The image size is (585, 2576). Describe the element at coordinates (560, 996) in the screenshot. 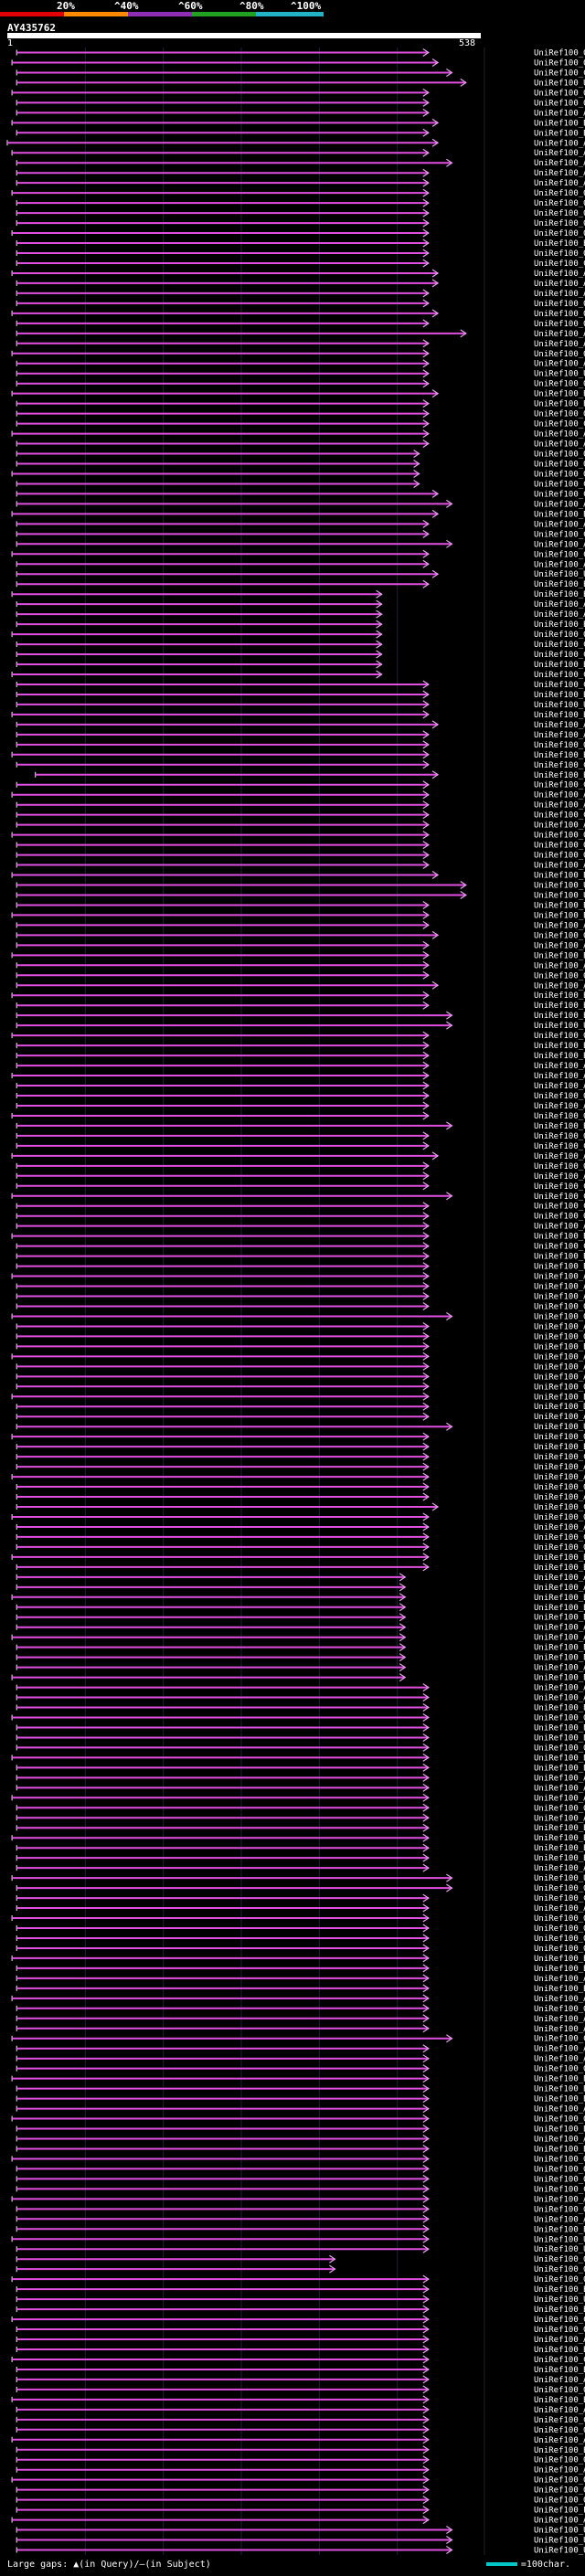

I see `hit-label: UniRef100_B5ZN75` at that location.